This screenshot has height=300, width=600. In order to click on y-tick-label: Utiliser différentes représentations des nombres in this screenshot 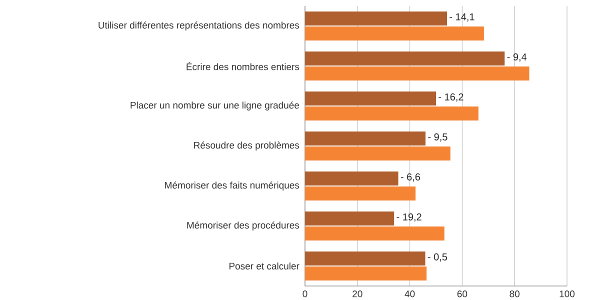, I will do `click(199, 26)`.